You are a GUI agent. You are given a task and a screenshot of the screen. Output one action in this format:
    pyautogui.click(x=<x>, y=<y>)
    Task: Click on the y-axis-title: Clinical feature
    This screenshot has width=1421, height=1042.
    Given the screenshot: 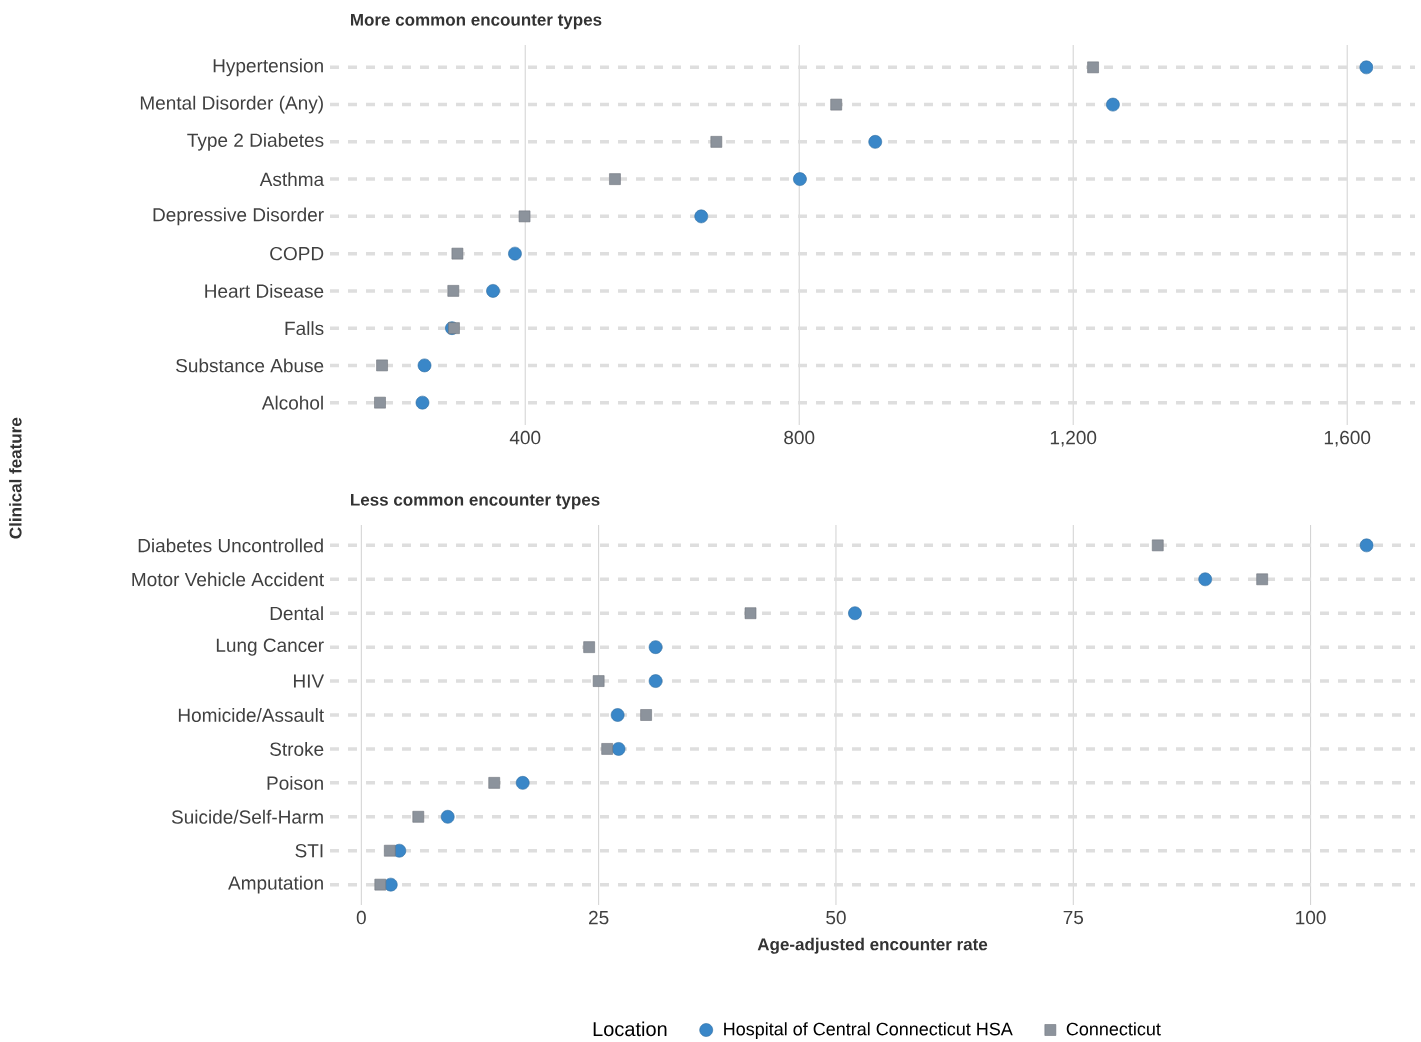 What is the action you would take?
    pyautogui.click(x=15, y=478)
    